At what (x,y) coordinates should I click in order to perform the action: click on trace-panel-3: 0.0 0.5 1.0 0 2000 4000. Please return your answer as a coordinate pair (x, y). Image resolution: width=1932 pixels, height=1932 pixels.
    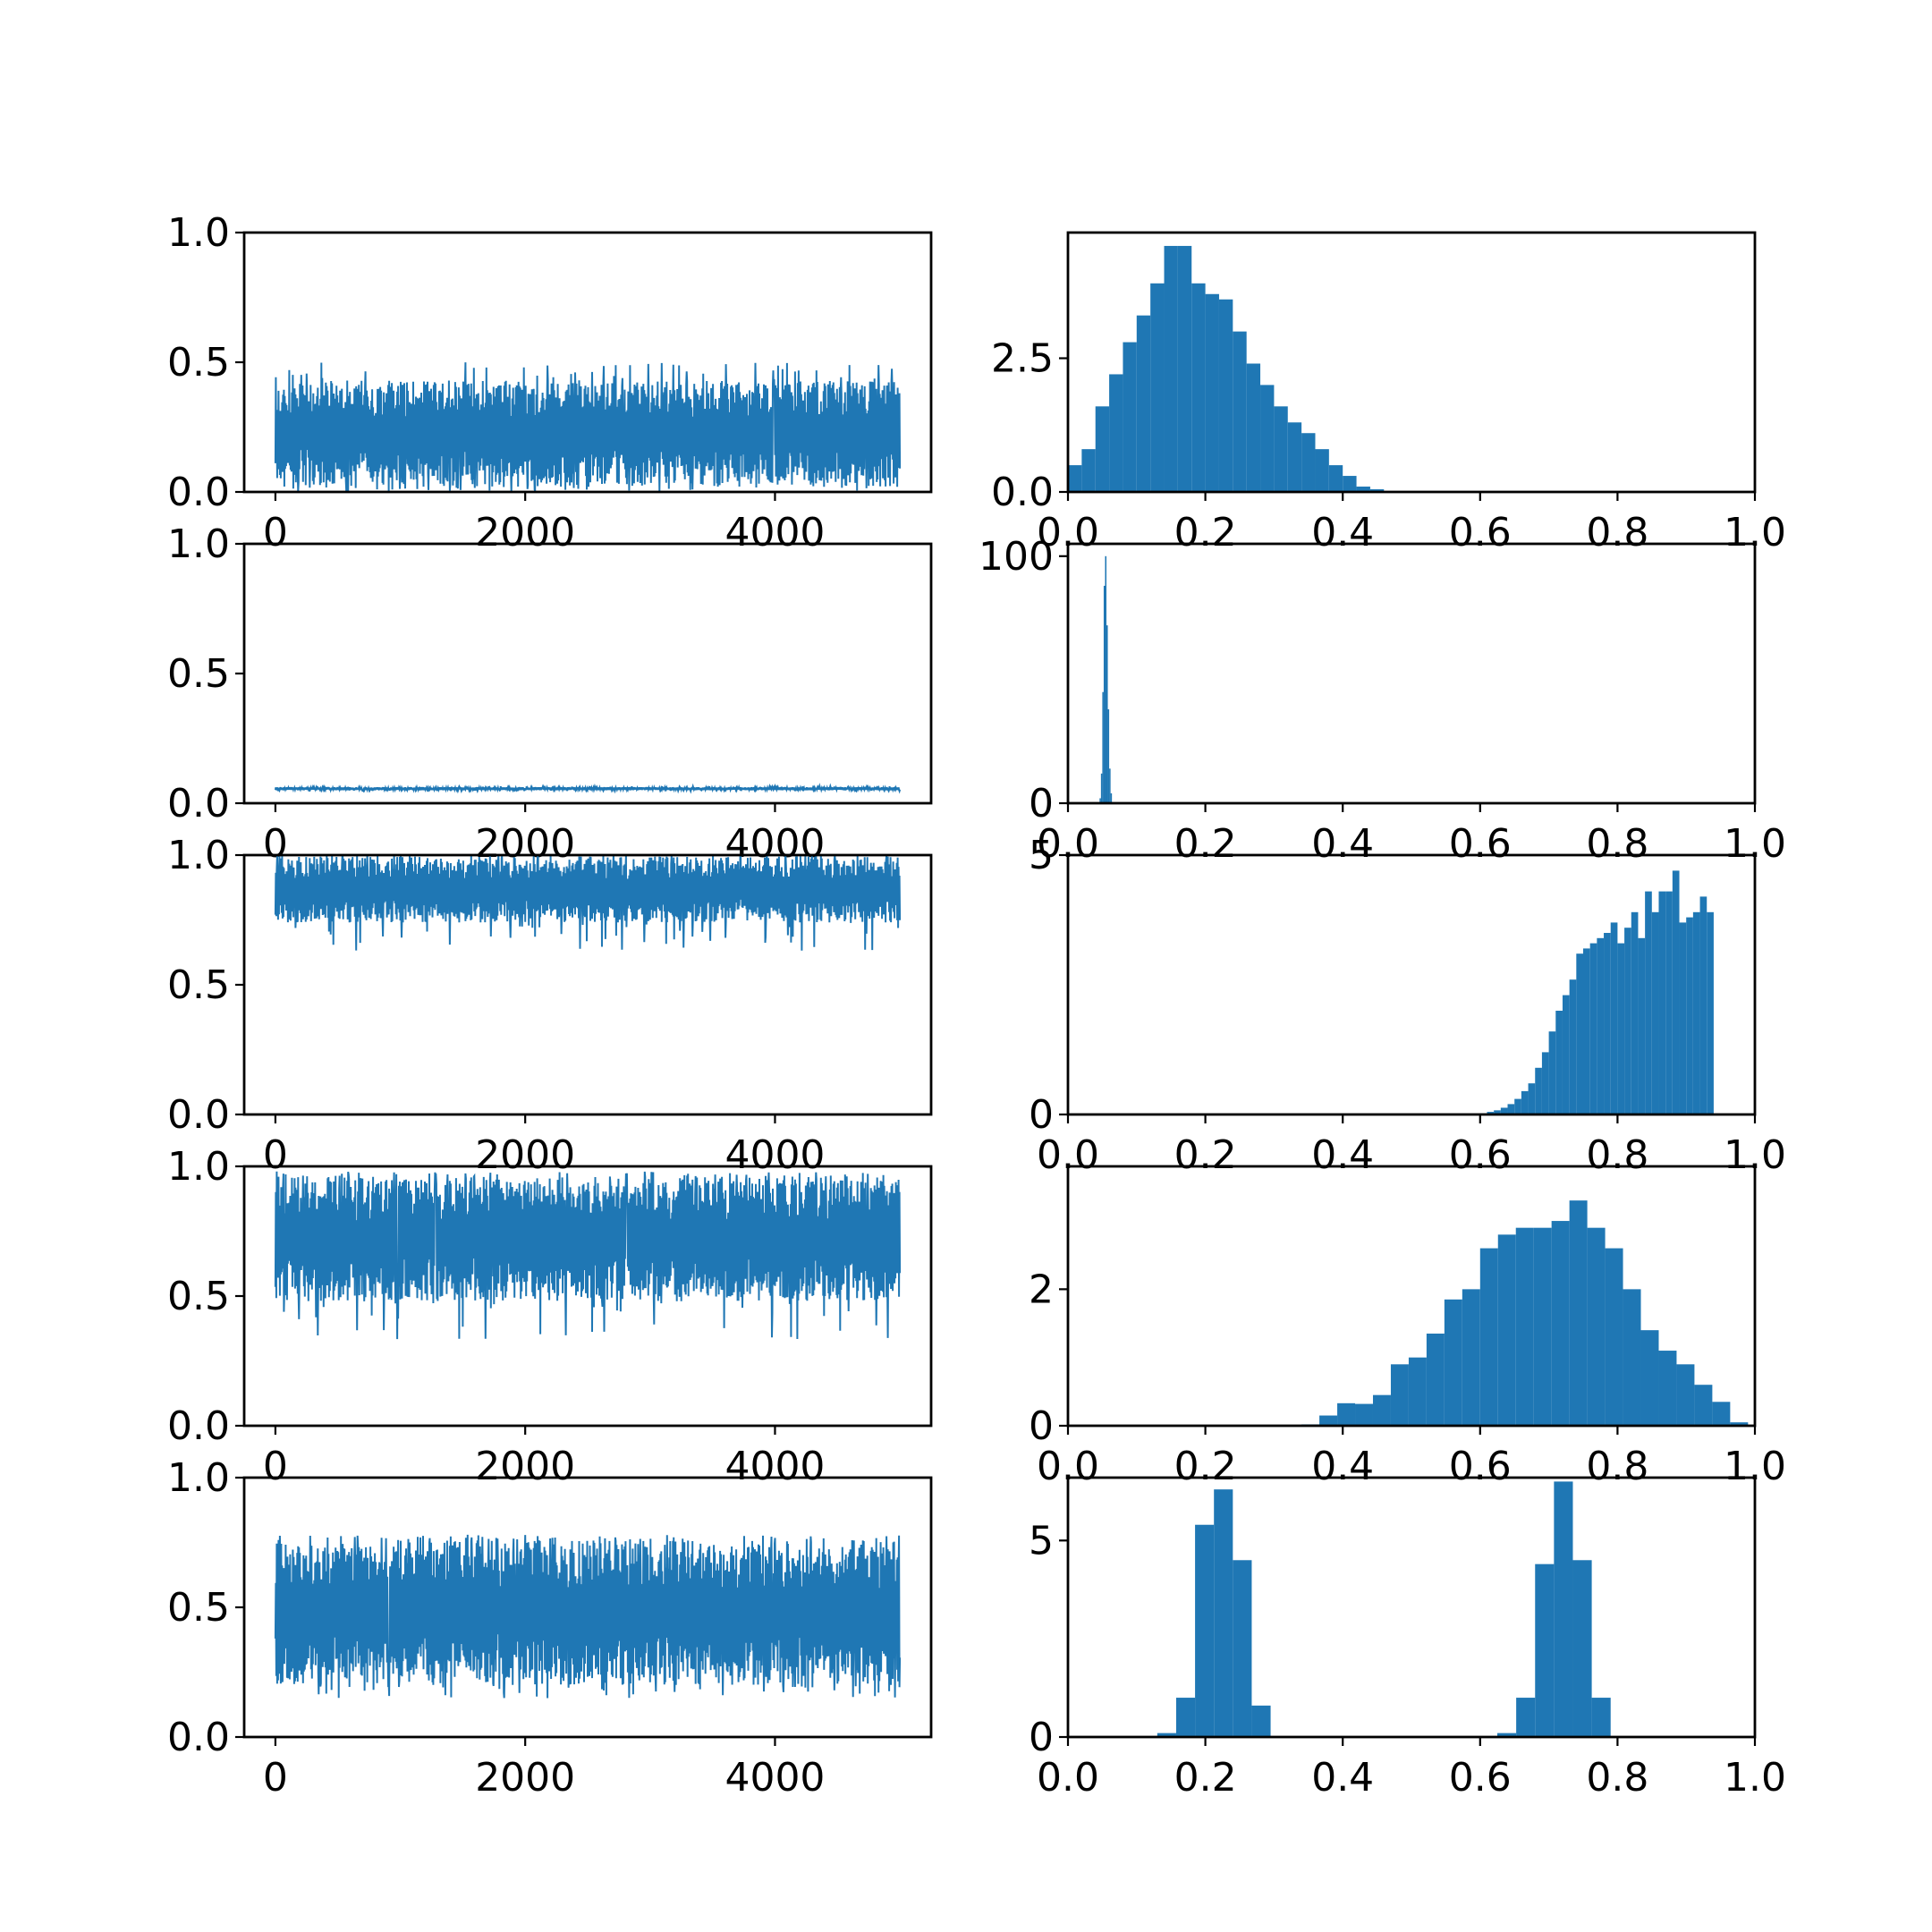
    Looking at the image, I should click on (550, 1005).